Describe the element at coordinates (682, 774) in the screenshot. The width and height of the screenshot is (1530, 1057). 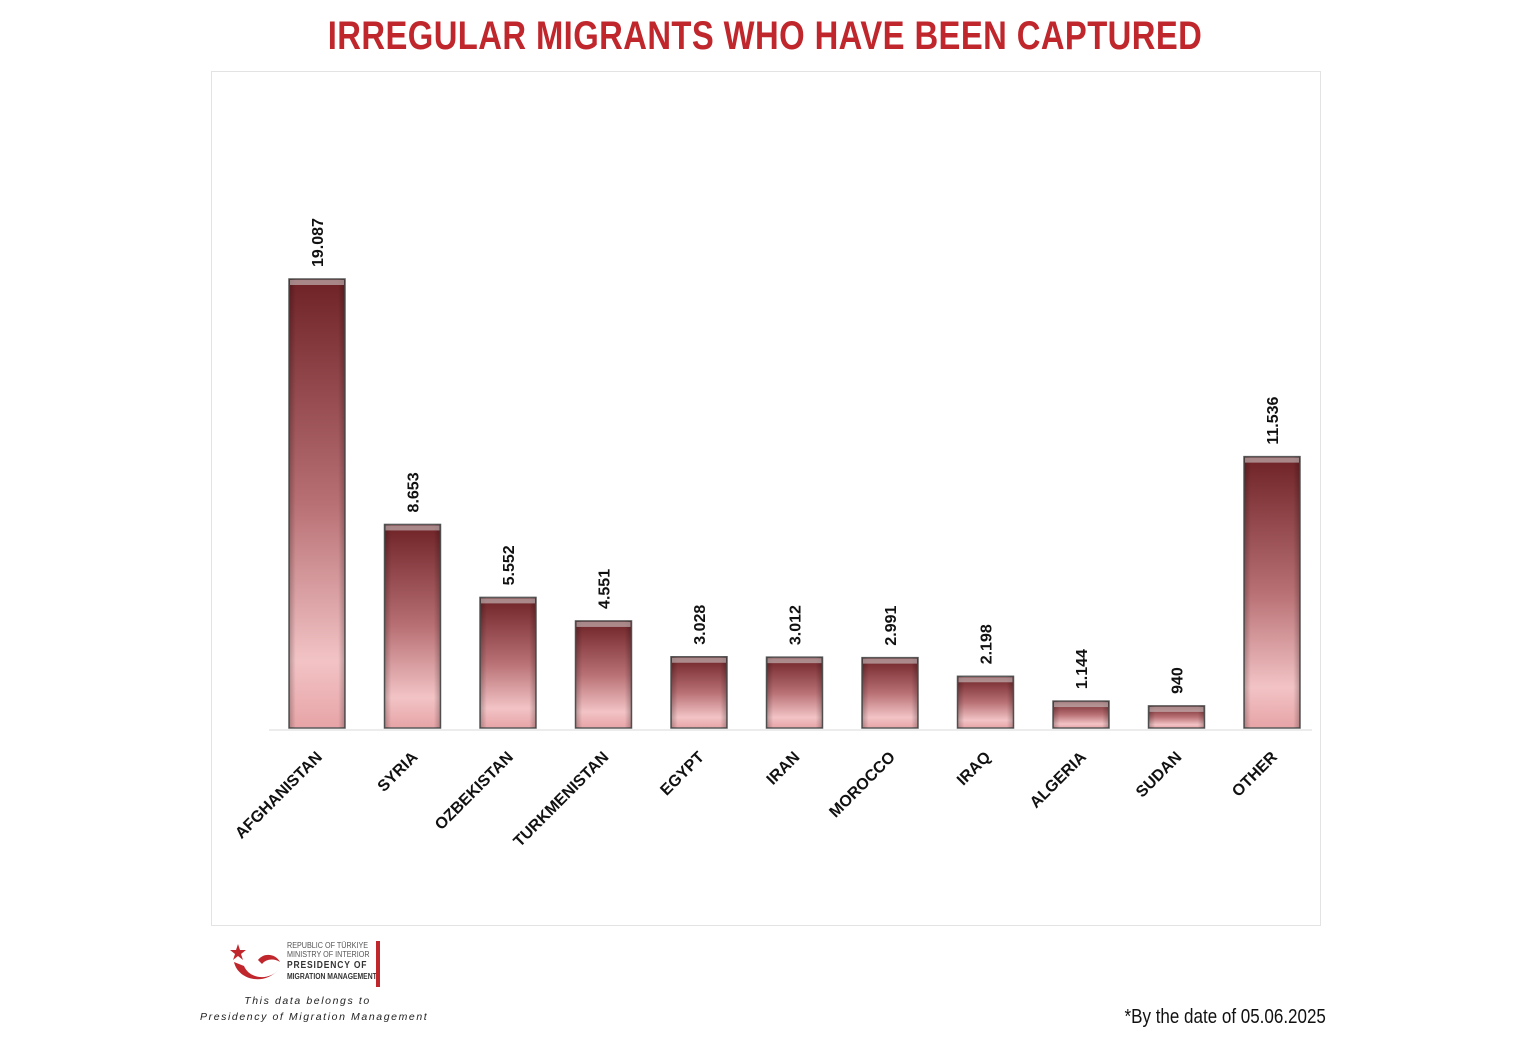
I see `x-tick-label: EGYPT` at that location.